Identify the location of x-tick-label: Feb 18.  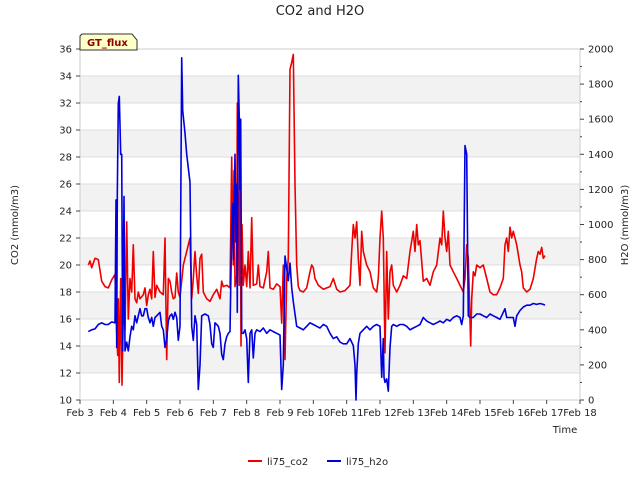
(580, 413).